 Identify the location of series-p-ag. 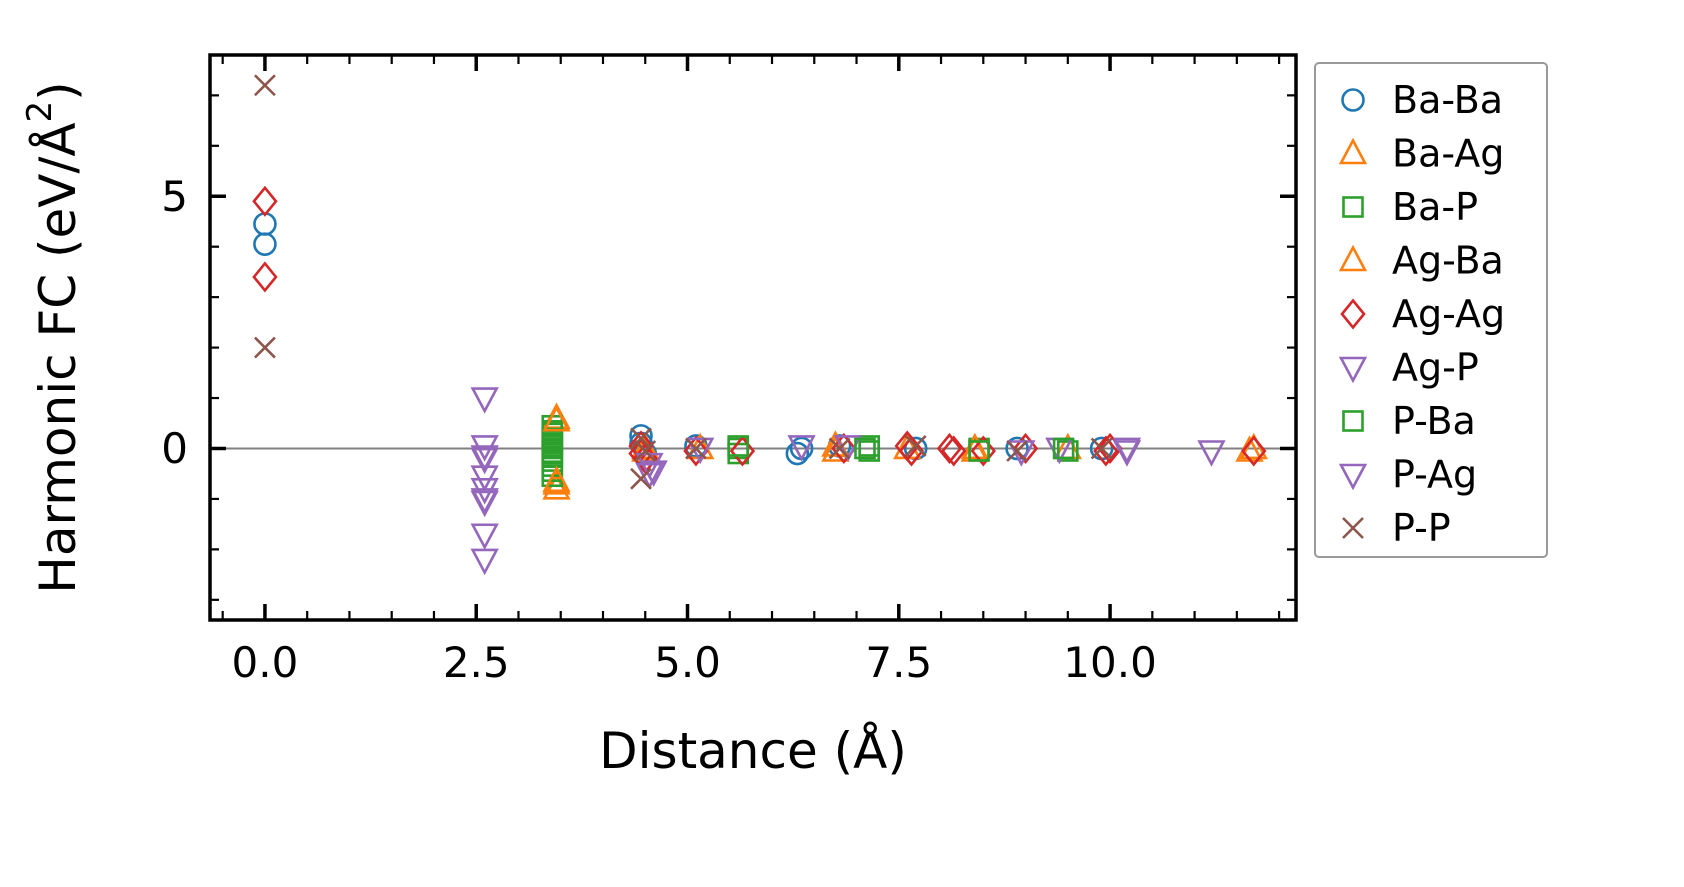
(806, 475).